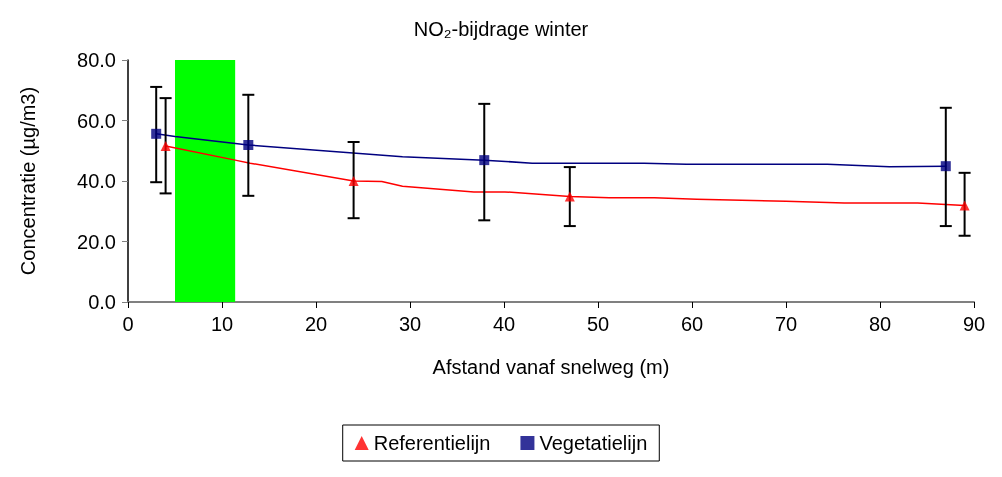 This screenshot has height=477, width=1002. Describe the element at coordinates (432, 443) in the screenshot. I see `legend-label: Referentielijn` at that location.